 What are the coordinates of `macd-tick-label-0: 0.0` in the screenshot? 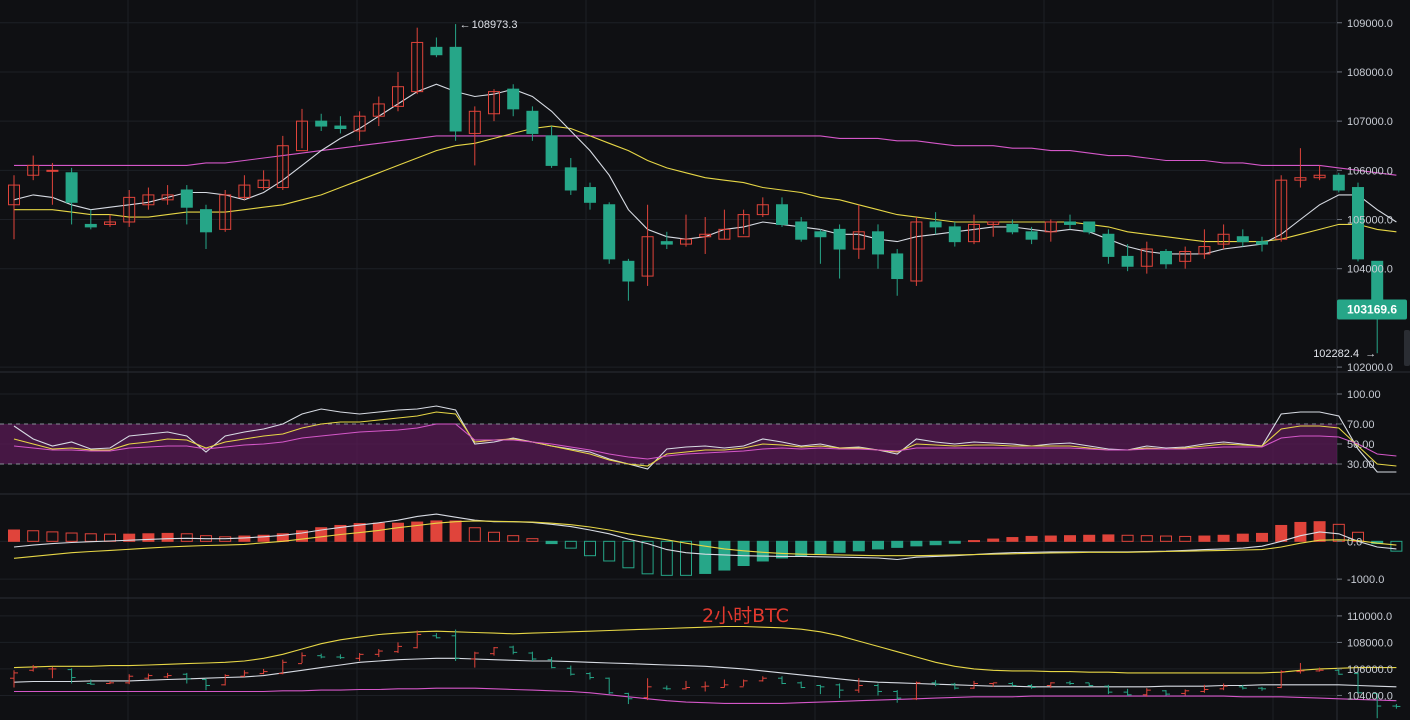 It's located at (1354, 542).